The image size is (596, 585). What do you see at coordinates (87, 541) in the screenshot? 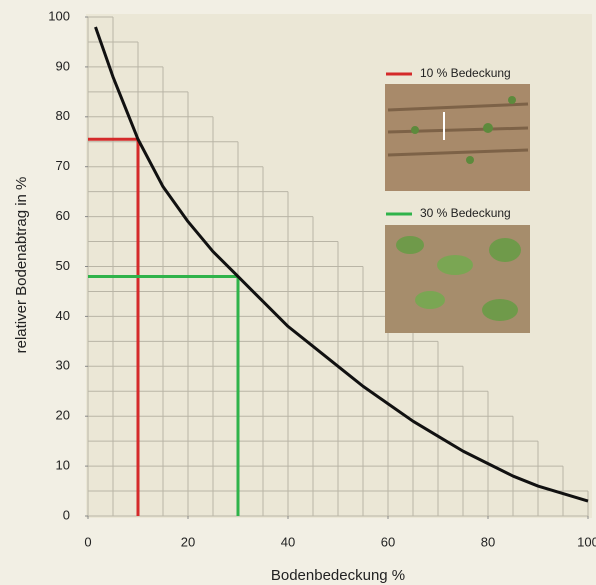
I see `x-tick-label: 0` at bounding box center [87, 541].